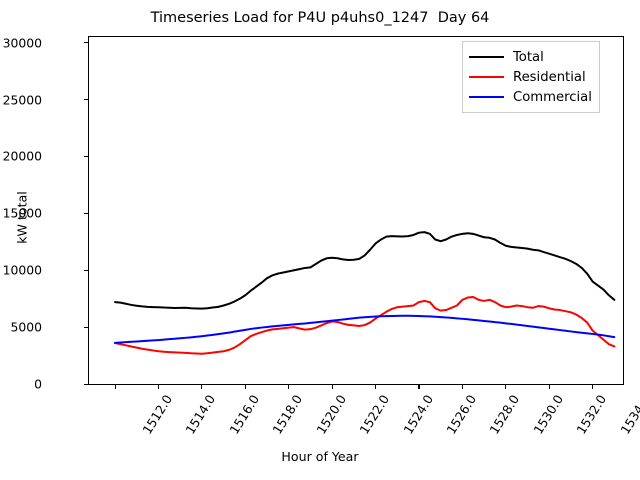 The width and height of the screenshot is (640, 480). What do you see at coordinates (244, 414) in the screenshot?
I see `x-tick-label: 1516.0` at bounding box center [244, 414].